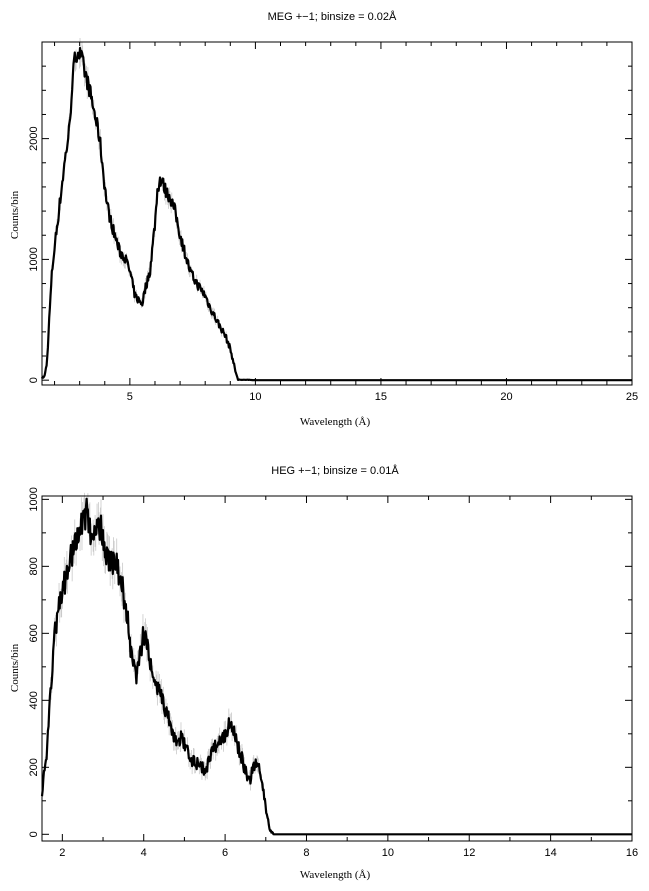 This screenshot has height=891, width=649. Describe the element at coordinates (34, 566) in the screenshot. I see `heg-ytick-label: 800` at that location.